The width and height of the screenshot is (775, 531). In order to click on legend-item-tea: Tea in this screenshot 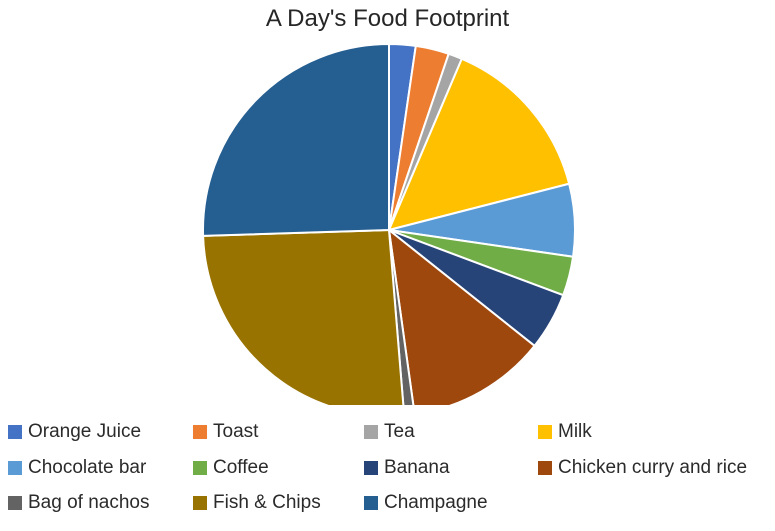, I will do `click(389, 432)`.